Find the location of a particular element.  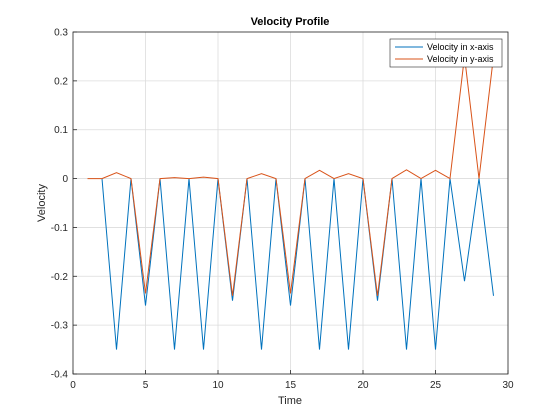

legend-label-velocity-y: Velocity in y-axis is located at coordinates (460, 59).